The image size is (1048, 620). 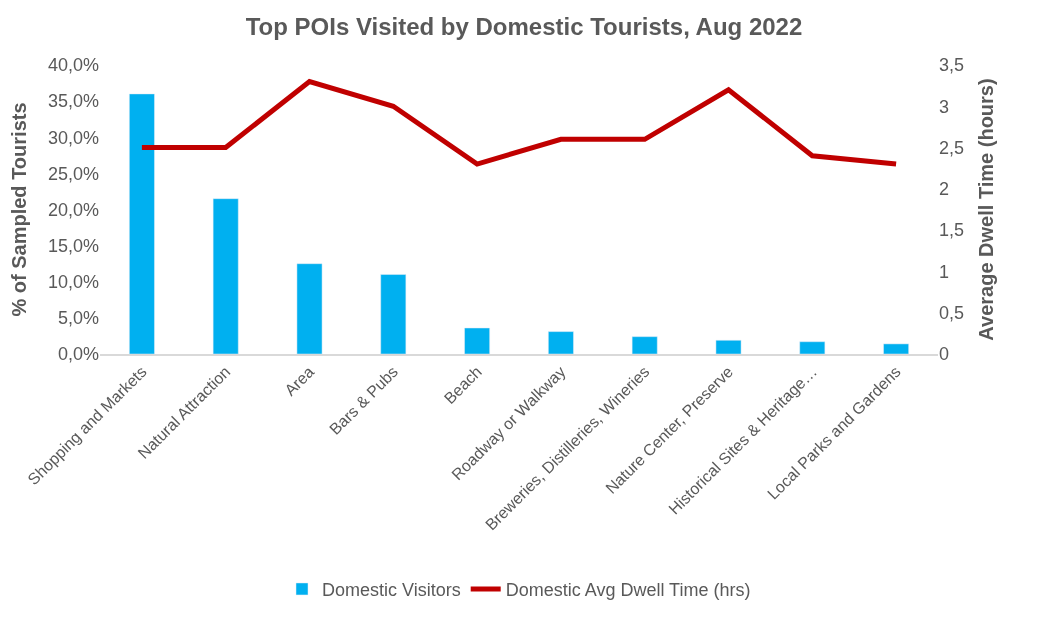 What do you see at coordinates (73, 245) in the screenshot?
I see `y-tick-label: 15,0%` at bounding box center [73, 245].